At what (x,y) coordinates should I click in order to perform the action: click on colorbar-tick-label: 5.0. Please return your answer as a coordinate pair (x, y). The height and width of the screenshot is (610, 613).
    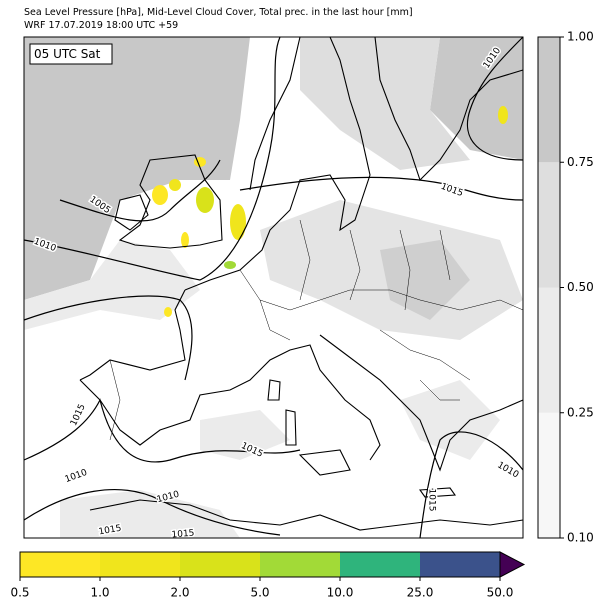
    Looking at the image, I should click on (259, 593).